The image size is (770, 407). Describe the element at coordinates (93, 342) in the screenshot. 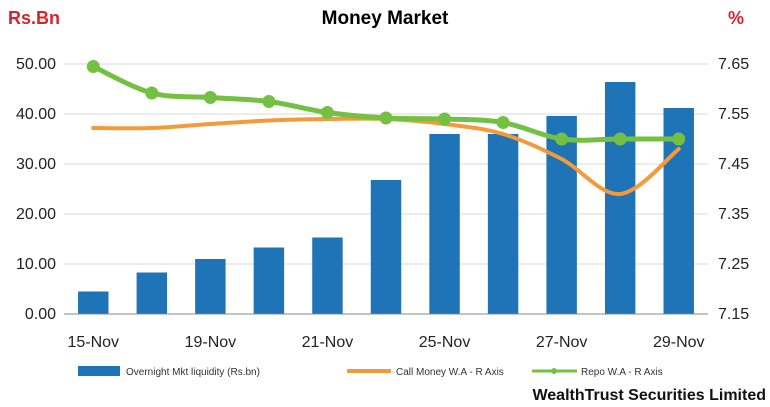

I see `x-tick-label: 15-Nov` at that location.